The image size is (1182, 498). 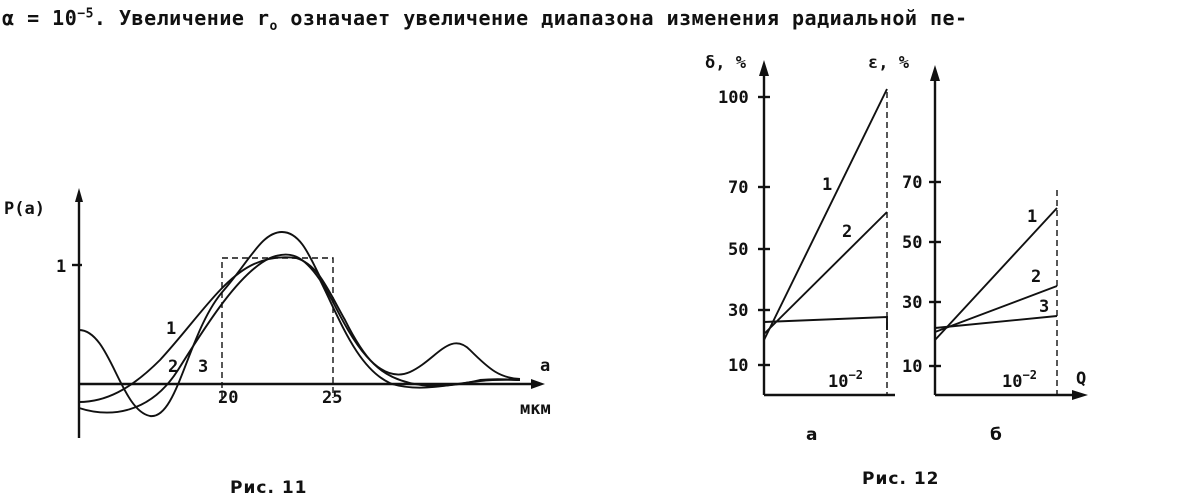 I want to click on fig12b-x-arrow, so click(x=1080, y=395).